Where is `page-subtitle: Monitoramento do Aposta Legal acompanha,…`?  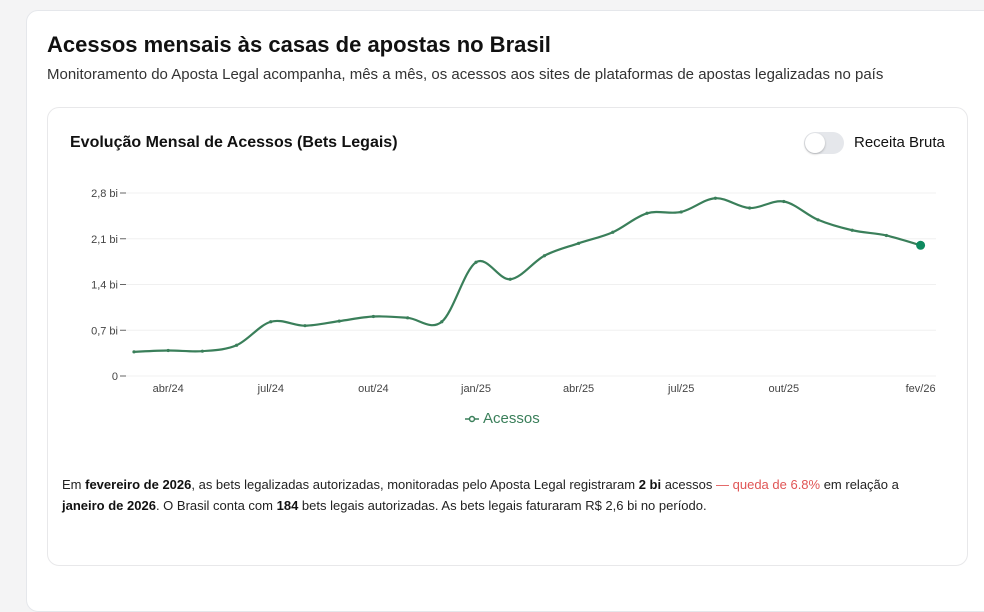
page-subtitle: Monitoramento do Aposta Legal acompanha,… is located at coordinates (465, 74).